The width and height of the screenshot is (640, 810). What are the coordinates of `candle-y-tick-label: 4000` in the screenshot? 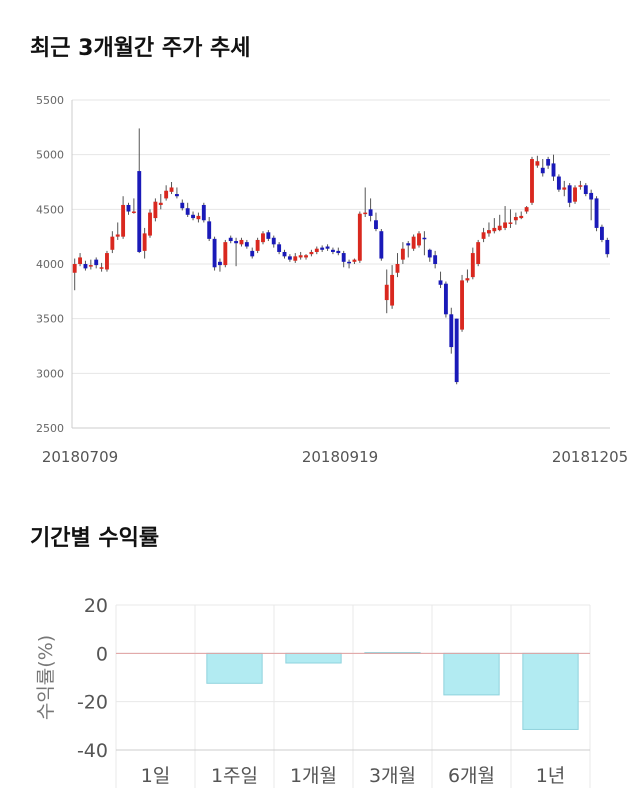 It's located at (50, 264).